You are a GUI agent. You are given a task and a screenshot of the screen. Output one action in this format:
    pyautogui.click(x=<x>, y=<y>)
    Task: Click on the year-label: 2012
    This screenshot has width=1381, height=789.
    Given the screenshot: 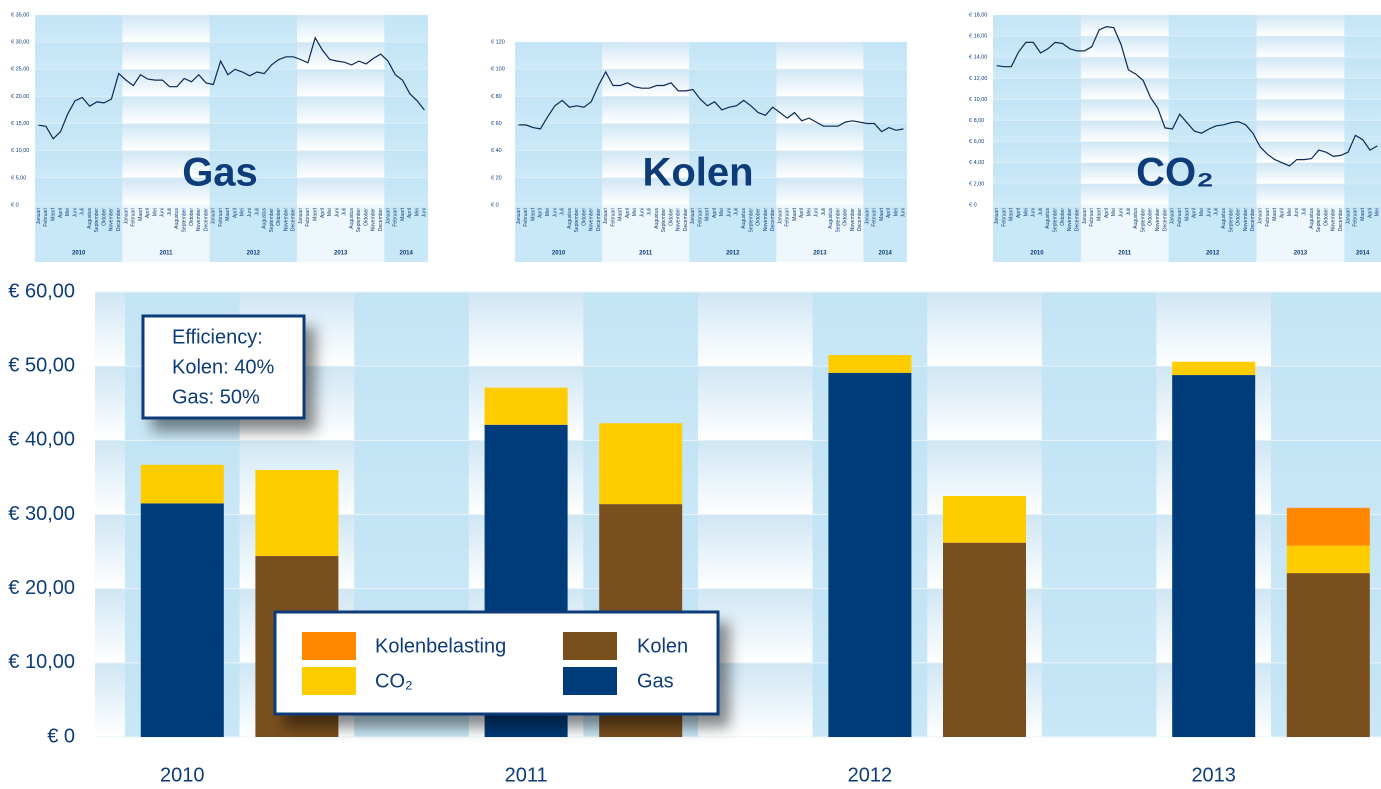 What is the action you would take?
    pyautogui.click(x=1213, y=254)
    